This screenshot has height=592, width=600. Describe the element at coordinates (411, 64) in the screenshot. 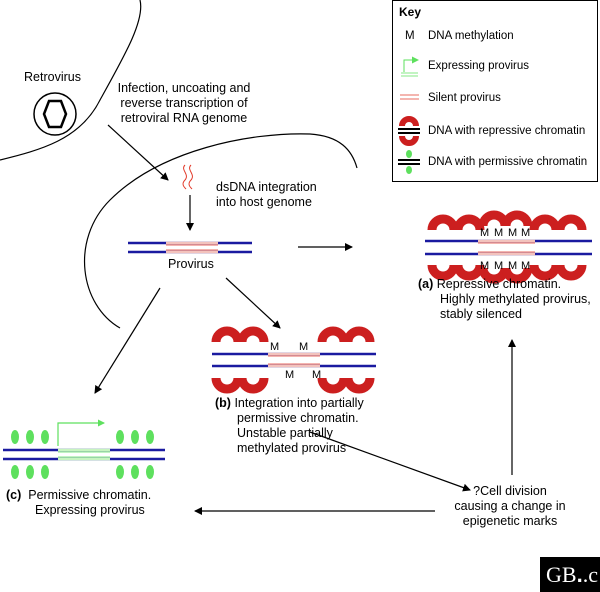

I see `key-expressing-icon` at that location.